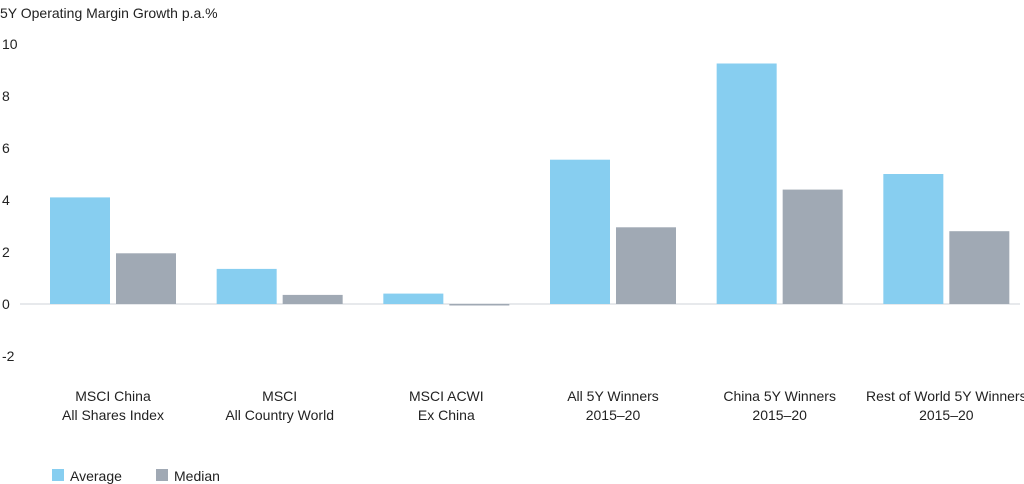 This screenshot has width=1024, height=484. What do you see at coordinates (446, 396) in the screenshot?
I see `category-label: MSCI ACWI` at bounding box center [446, 396].